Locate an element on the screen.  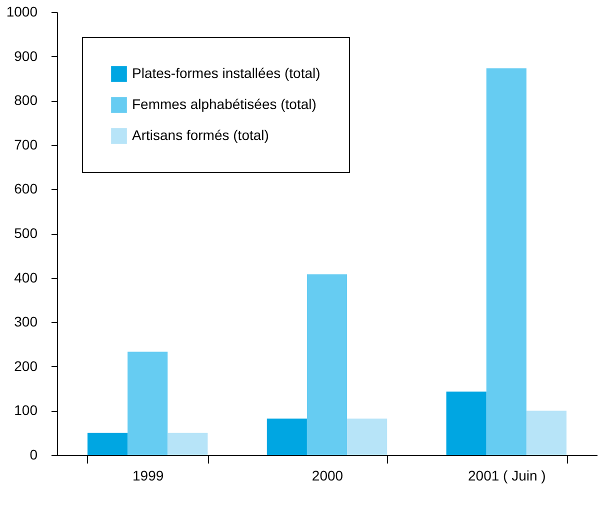
legend-label: Femmes alphabétisées (total) is located at coordinates (224, 104).